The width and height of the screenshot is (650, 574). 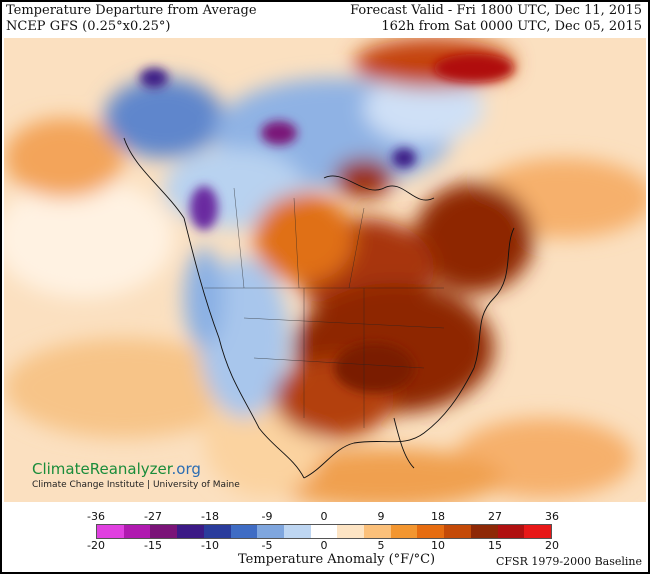 What do you see at coordinates (96, 516) in the screenshot?
I see `fahrenheit-tick-label: -36` at bounding box center [96, 516].